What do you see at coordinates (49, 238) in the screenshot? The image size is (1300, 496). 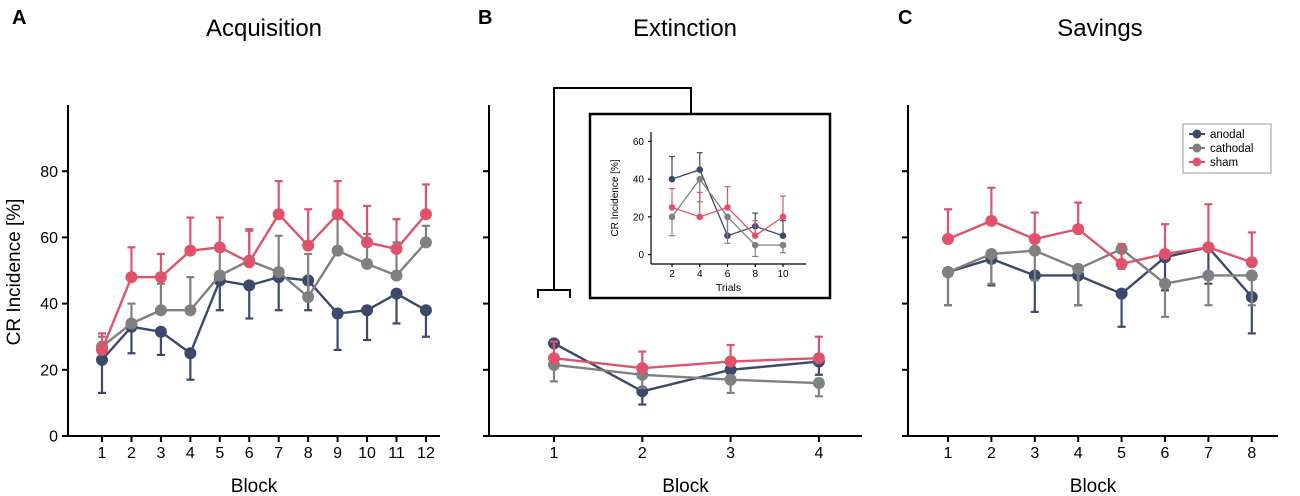 I see `y-tick-label: 60` at bounding box center [49, 238].